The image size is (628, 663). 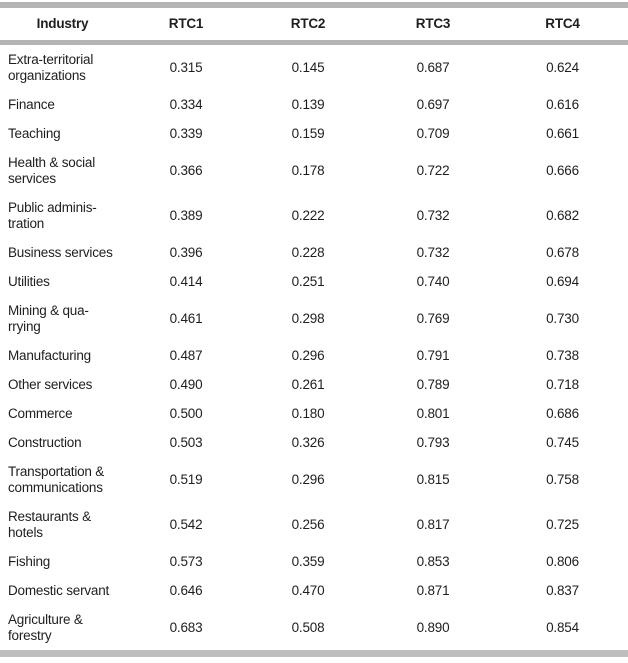 I want to click on rtc1-value-cell: 0.683, so click(x=186, y=627).